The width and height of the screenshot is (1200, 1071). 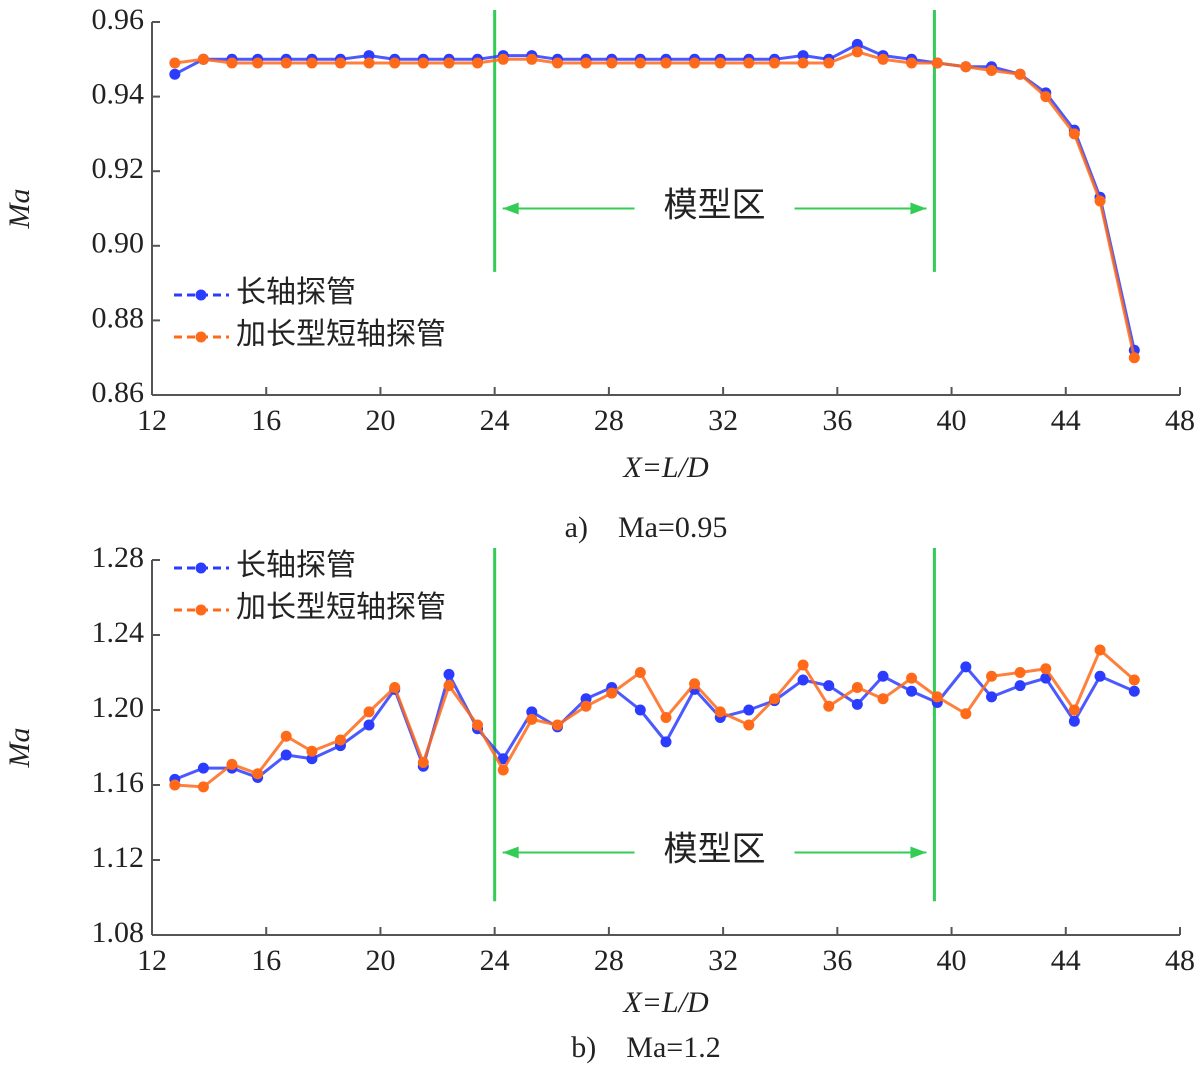 What do you see at coordinates (1066, 960) in the screenshot?
I see `x-tick-label: 44` at bounding box center [1066, 960].